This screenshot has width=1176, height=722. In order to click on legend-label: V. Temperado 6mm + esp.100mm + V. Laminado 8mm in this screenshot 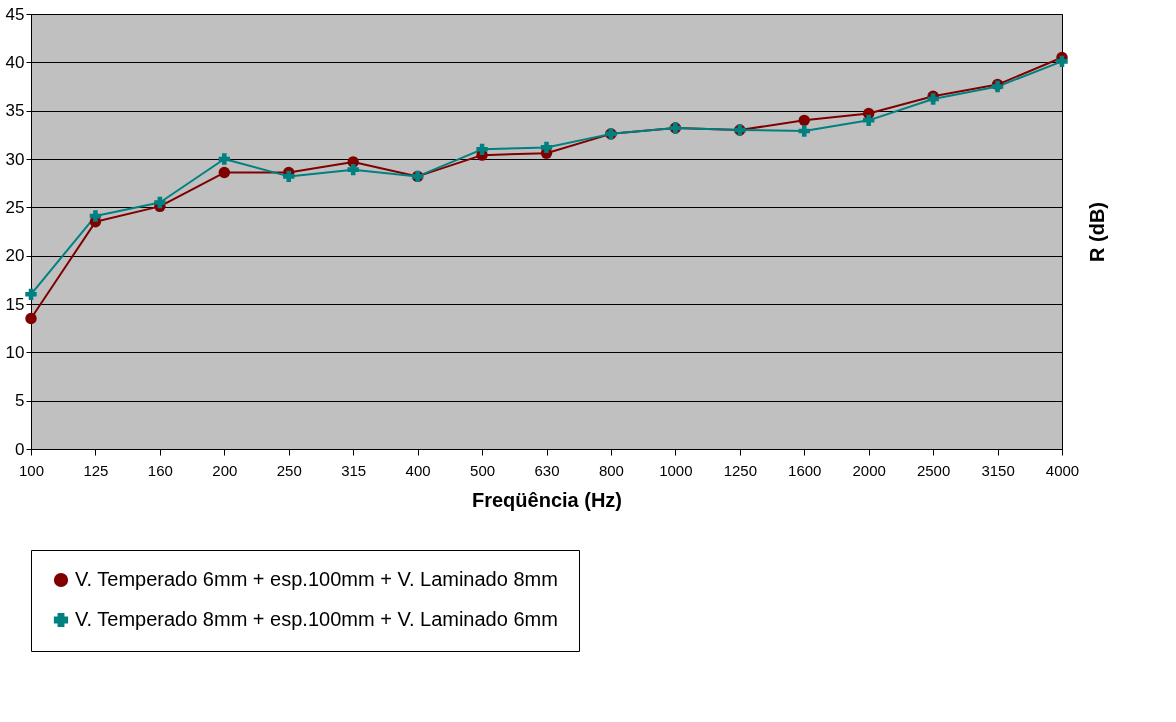, I will do `click(316, 579)`.